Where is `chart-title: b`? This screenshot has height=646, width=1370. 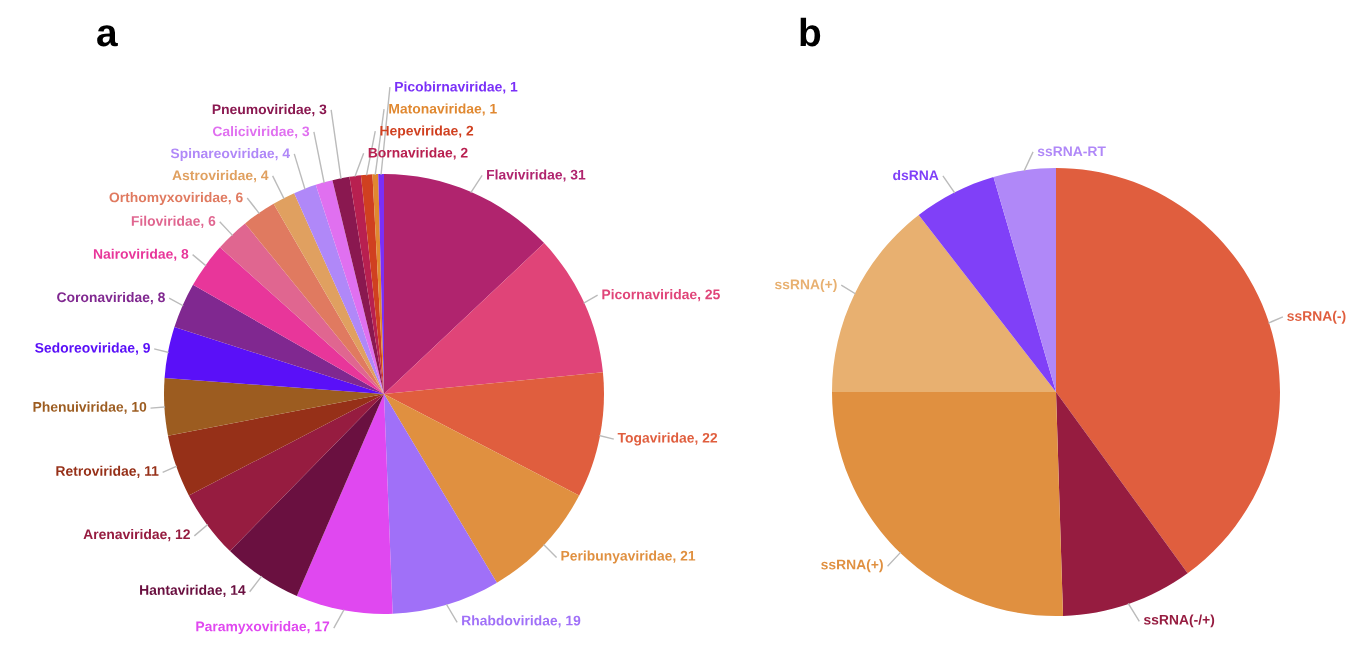
chart-title: b is located at coordinates (810, 32).